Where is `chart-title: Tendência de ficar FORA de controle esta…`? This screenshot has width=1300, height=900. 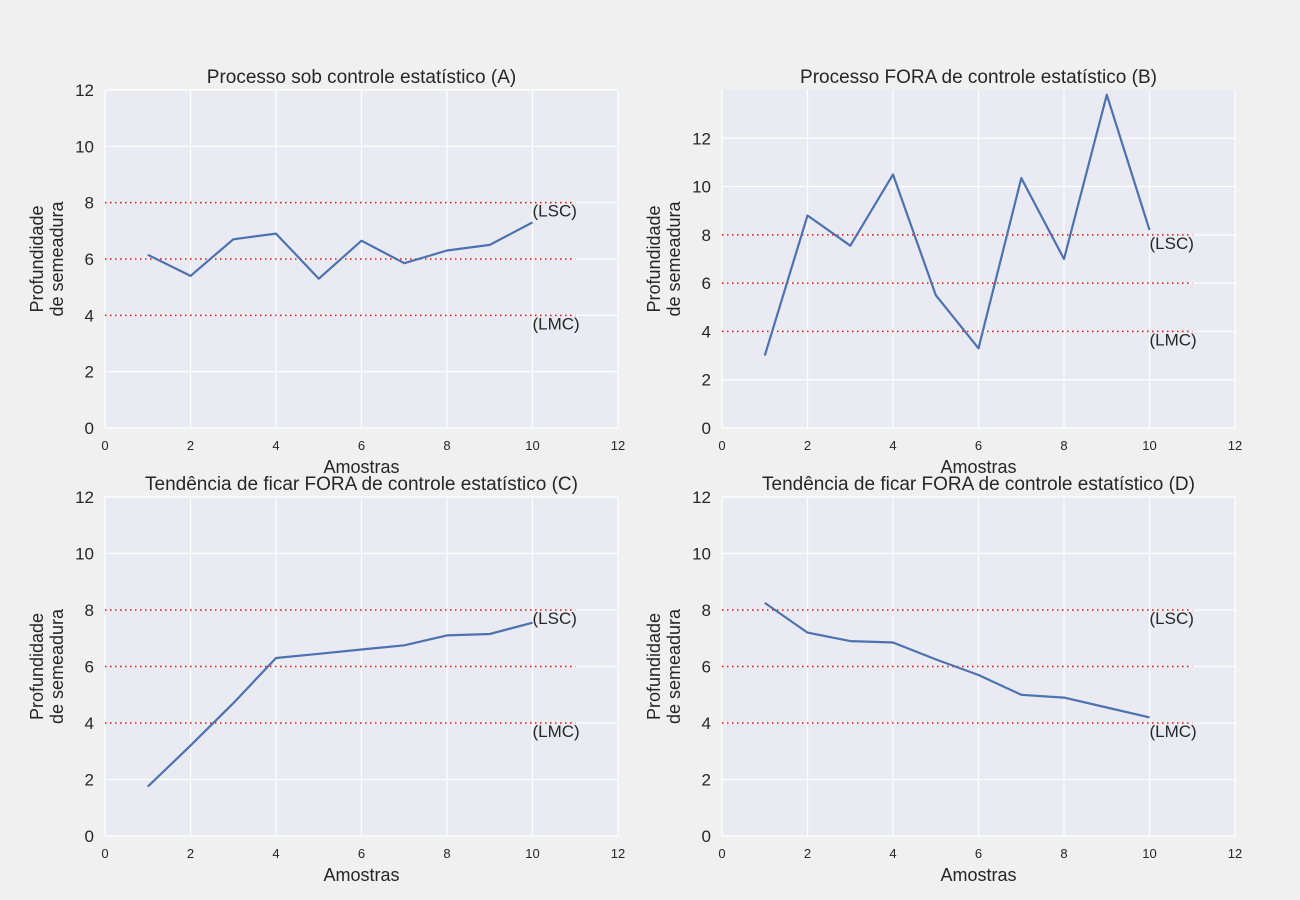
chart-title: Tendência de ficar FORA de controle esta… is located at coordinates (978, 484).